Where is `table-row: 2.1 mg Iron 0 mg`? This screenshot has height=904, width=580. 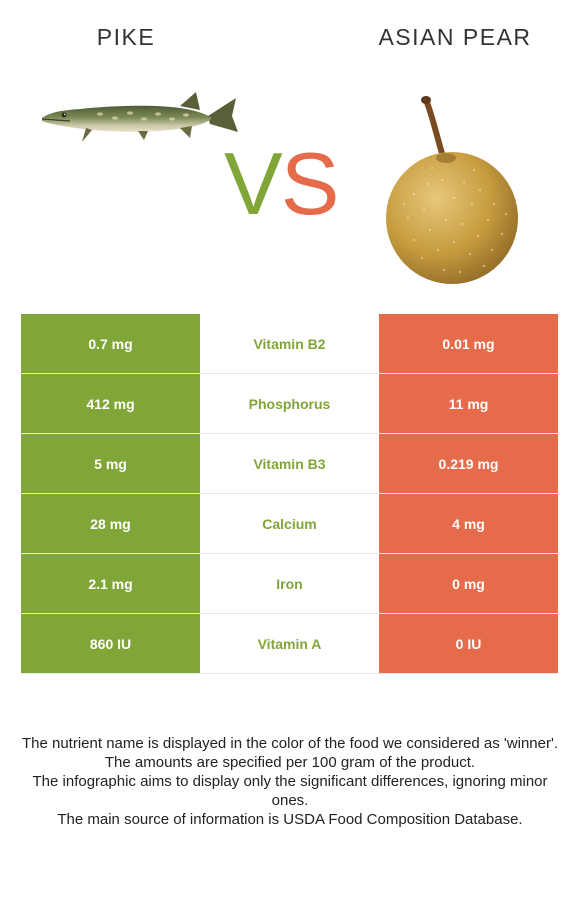 table-row: 2.1 mg Iron 0 mg is located at coordinates (289, 584).